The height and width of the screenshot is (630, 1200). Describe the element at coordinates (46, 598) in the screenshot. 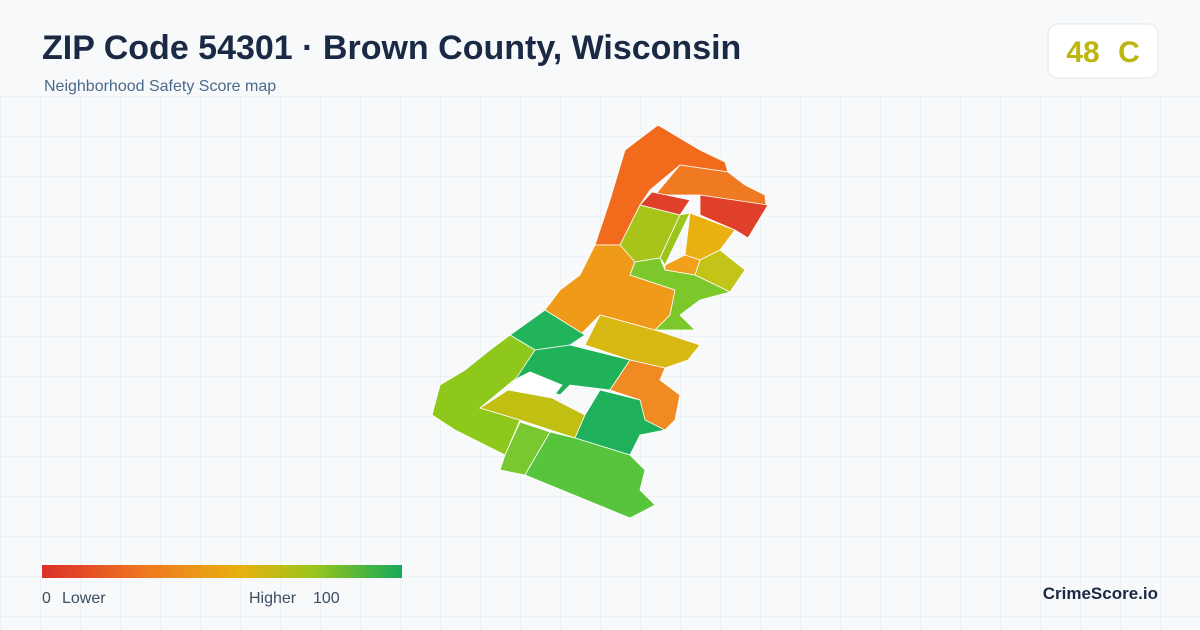

I see `legend-min: 0` at that location.